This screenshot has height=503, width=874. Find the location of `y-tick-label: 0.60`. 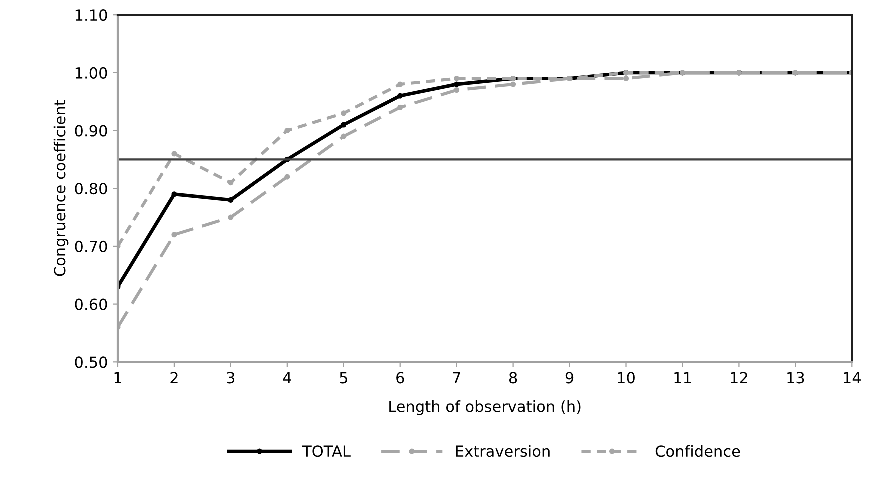

y-tick-label: 0.60 is located at coordinates (91, 304).